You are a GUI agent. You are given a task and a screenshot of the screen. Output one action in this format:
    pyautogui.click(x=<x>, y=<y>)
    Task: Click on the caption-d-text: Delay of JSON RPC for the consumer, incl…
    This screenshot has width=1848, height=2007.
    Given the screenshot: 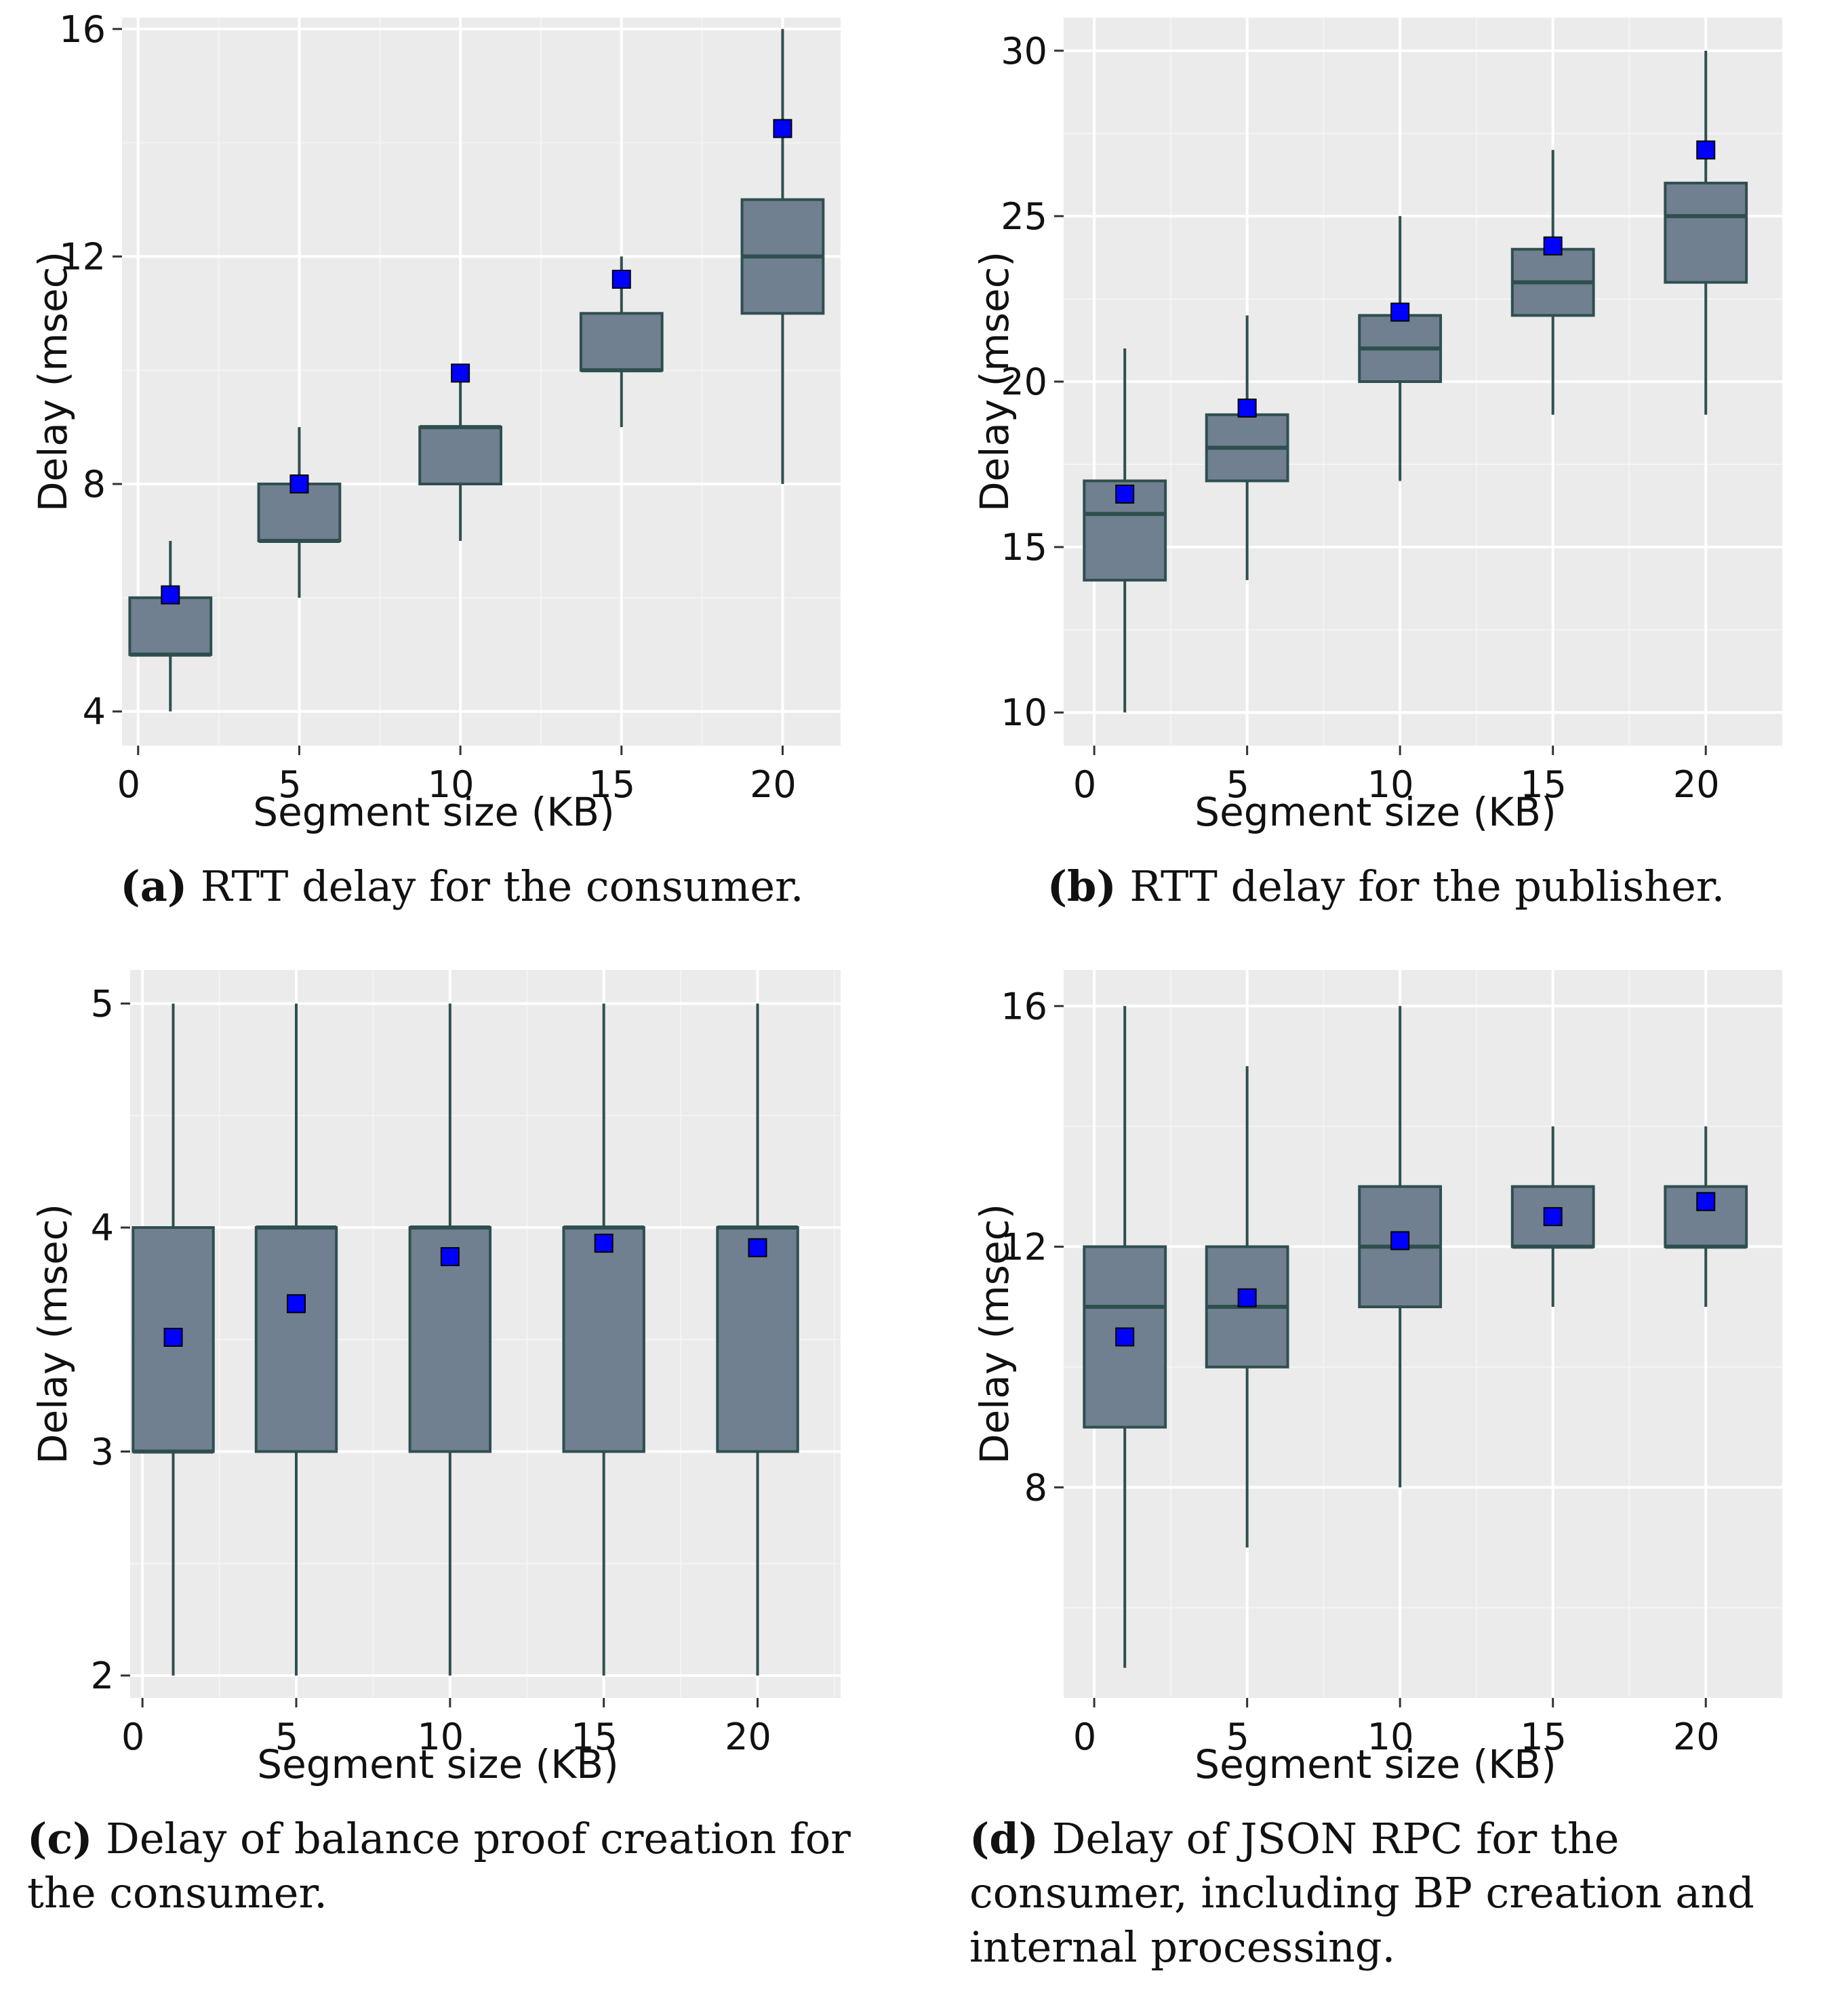 What is the action you would take?
    pyautogui.click(x=1361, y=1893)
    